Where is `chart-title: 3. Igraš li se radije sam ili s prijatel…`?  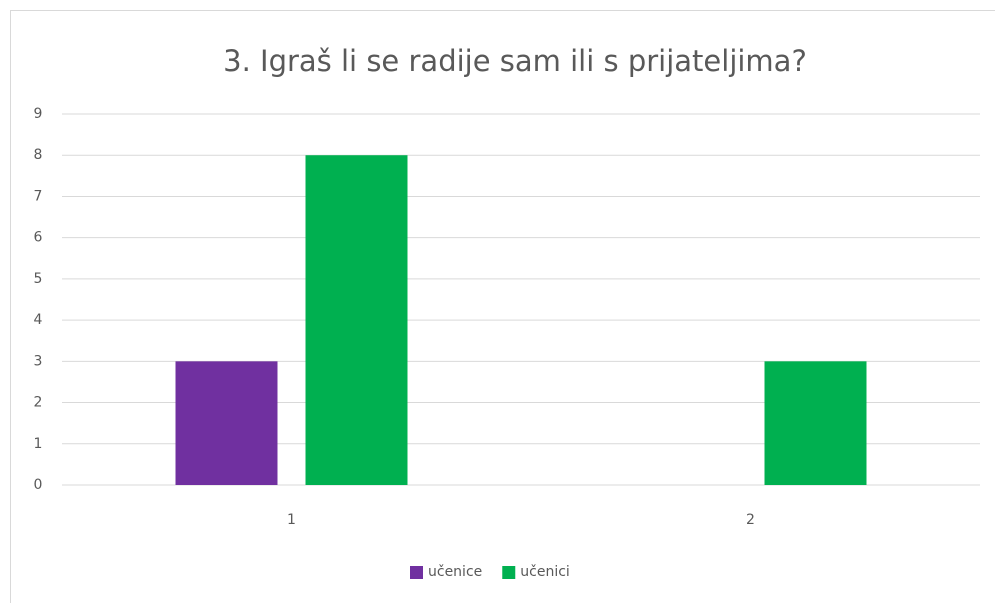
chart-title: 3. Igraš li se radije sam ili s prijatel… is located at coordinates (515, 61).